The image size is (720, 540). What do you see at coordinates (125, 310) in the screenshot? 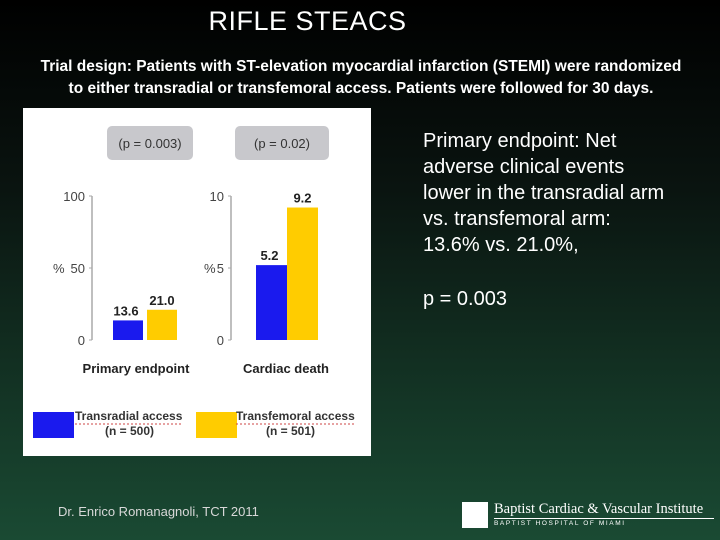
I see `bar-value-label-1-0: 13.6` at bounding box center [125, 310].